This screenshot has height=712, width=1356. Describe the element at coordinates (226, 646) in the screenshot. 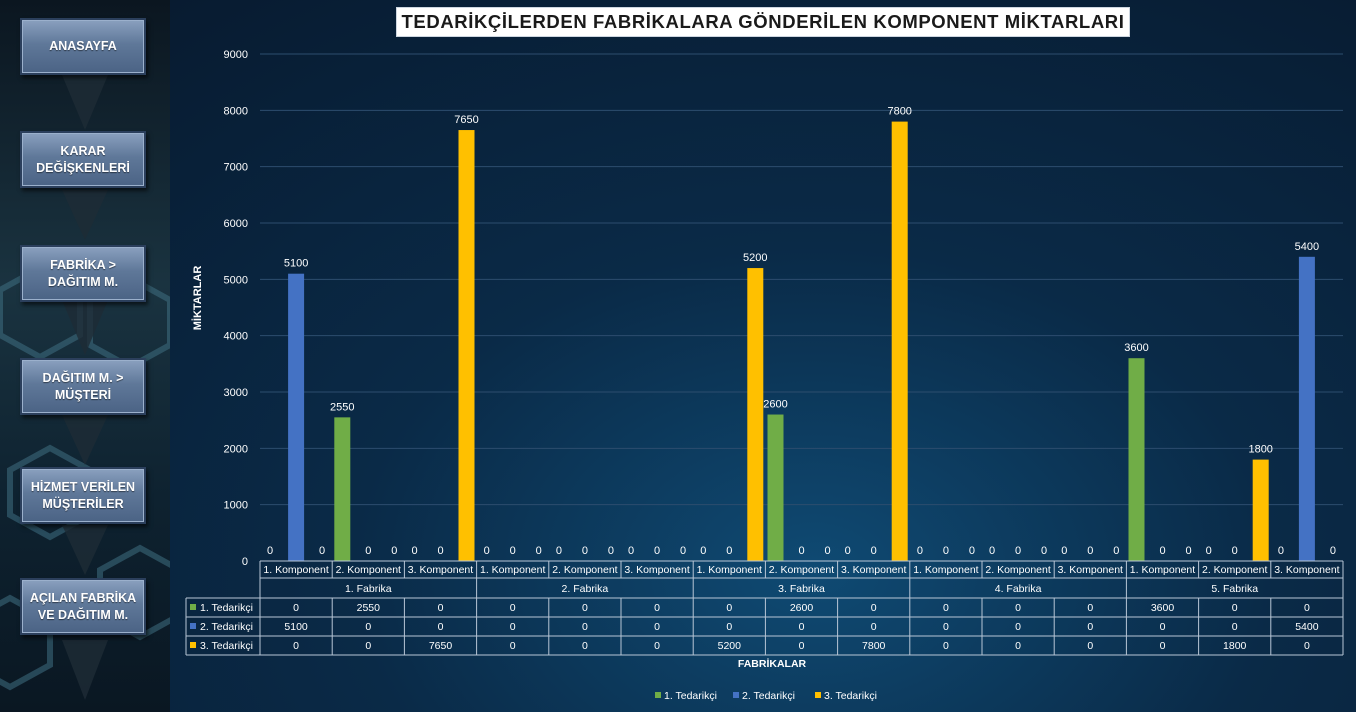

I see `table-series-name: 3. Tedarikçi` at that location.